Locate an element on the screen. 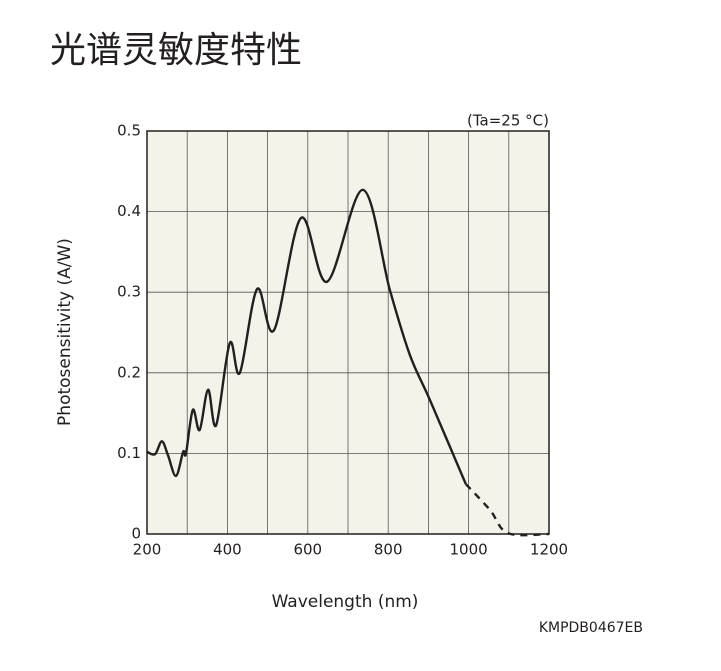 This screenshot has width=721, height=671. y-tick-label: 0 is located at coordinates (136, 534).